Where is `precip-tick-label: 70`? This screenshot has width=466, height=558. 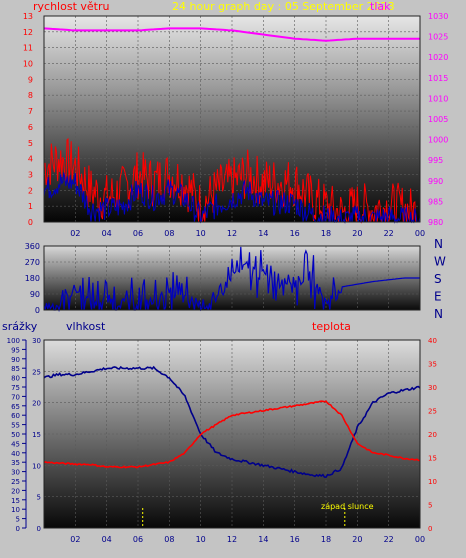
precip-tick-label: 70 is located at coordinates (15, 397).